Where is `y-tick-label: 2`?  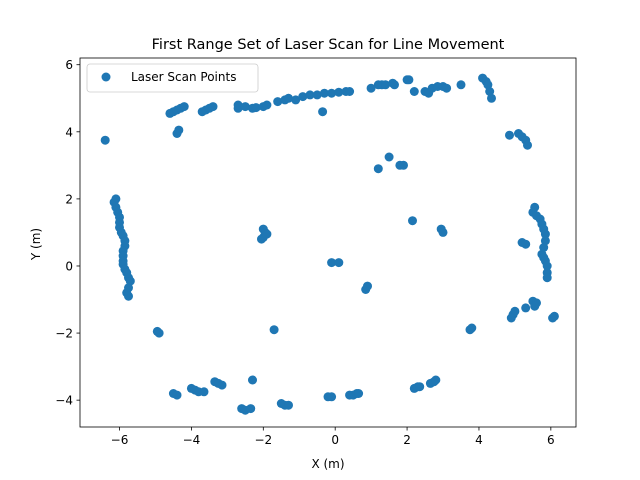 y-tick-label: 2 is located at coordinates (69, 199).